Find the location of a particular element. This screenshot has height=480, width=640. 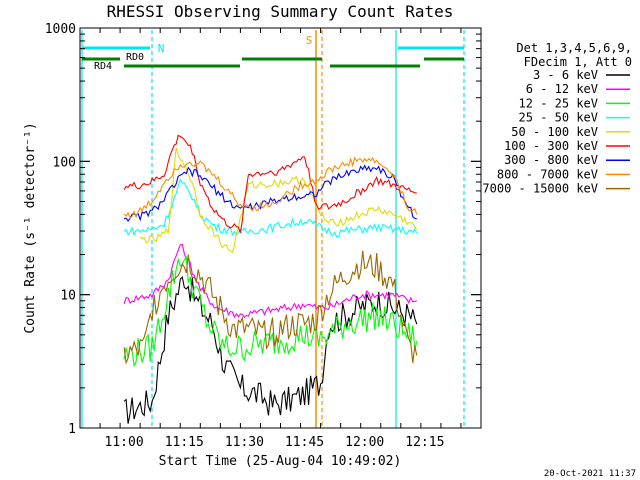

legend-label: 3 - 6 keV is located at coordinates (565, 75).